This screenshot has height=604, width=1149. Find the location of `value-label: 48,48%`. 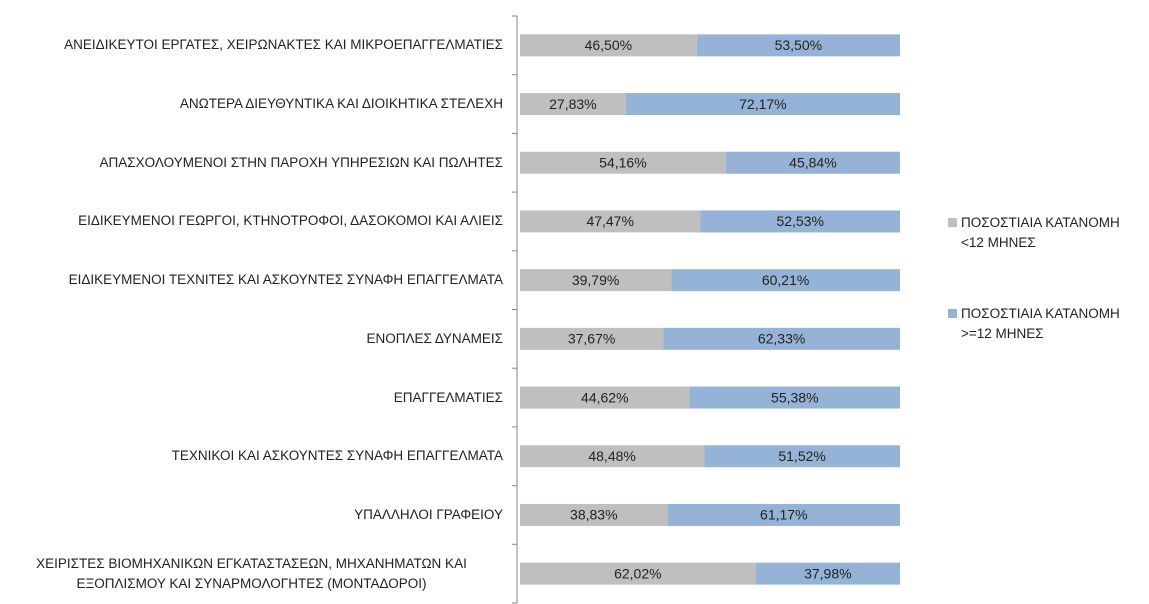

value-label: 48,48% is located at coordinates (611, 456).